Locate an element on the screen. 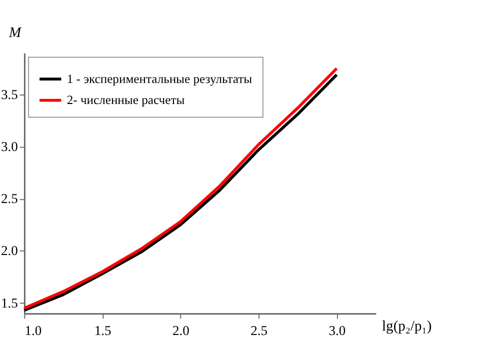  x-tick-label: 3.0 is located at coordinates (337, 330).